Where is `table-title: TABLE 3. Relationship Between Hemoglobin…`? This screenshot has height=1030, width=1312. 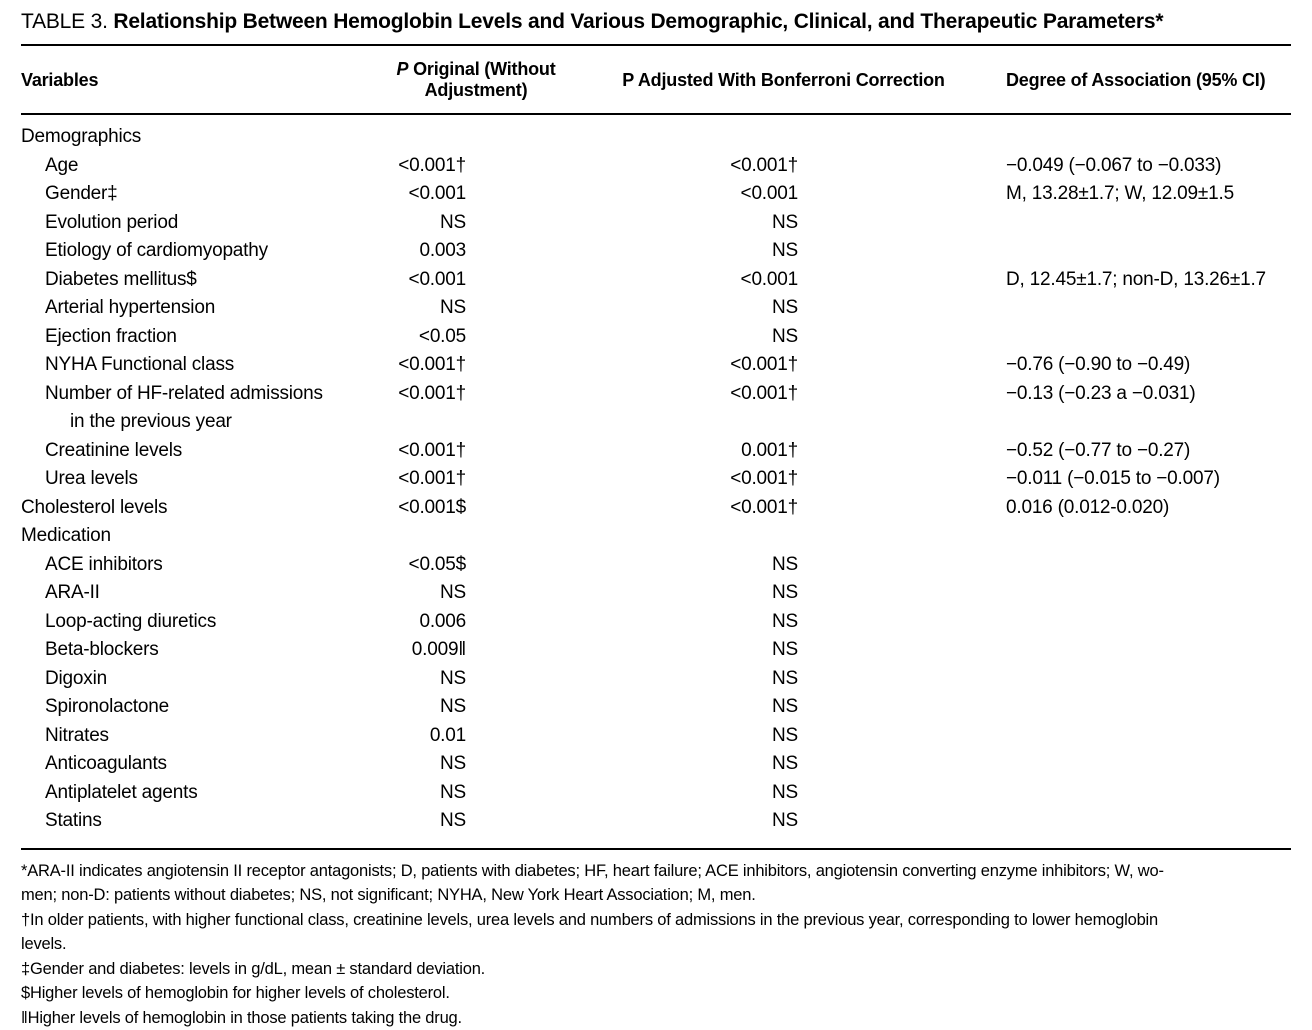 table-title: TABLE 3. Relationship Between Hemoglobin… is located at coordinates (656, 24).